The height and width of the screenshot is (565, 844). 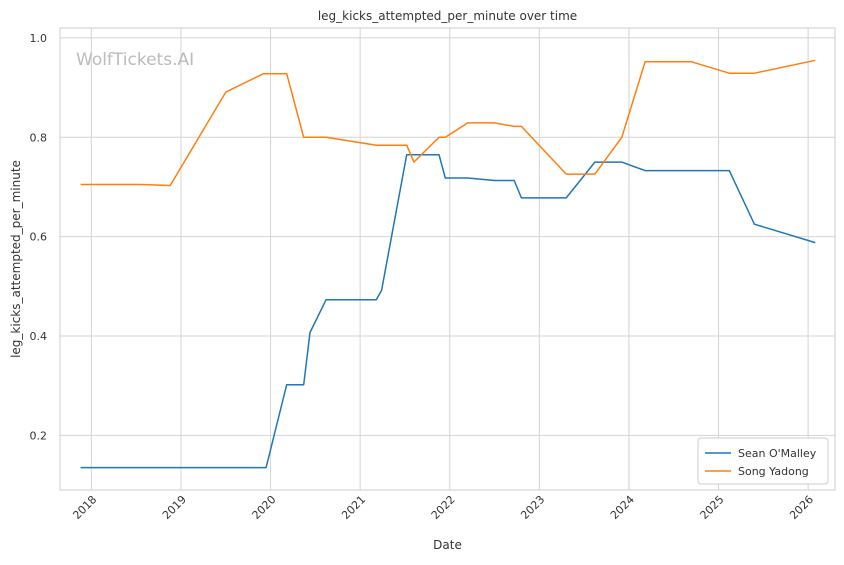 I want to click on x-tick-label: 2020, so click(x=264, y=507).